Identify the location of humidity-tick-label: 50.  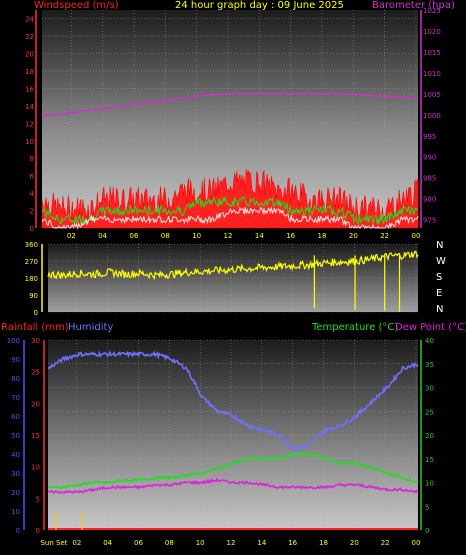
(15, 436).